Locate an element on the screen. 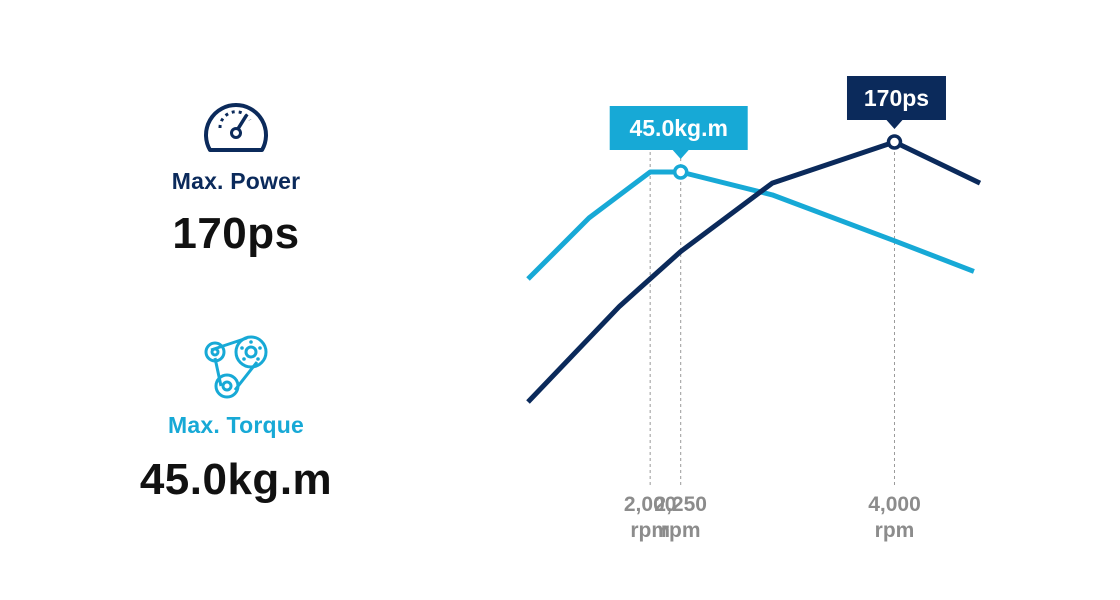 The width and height of the screenshot is (1120, 600). max-power-stat: Max. Power 170ps is located at coordinates (236, 173).